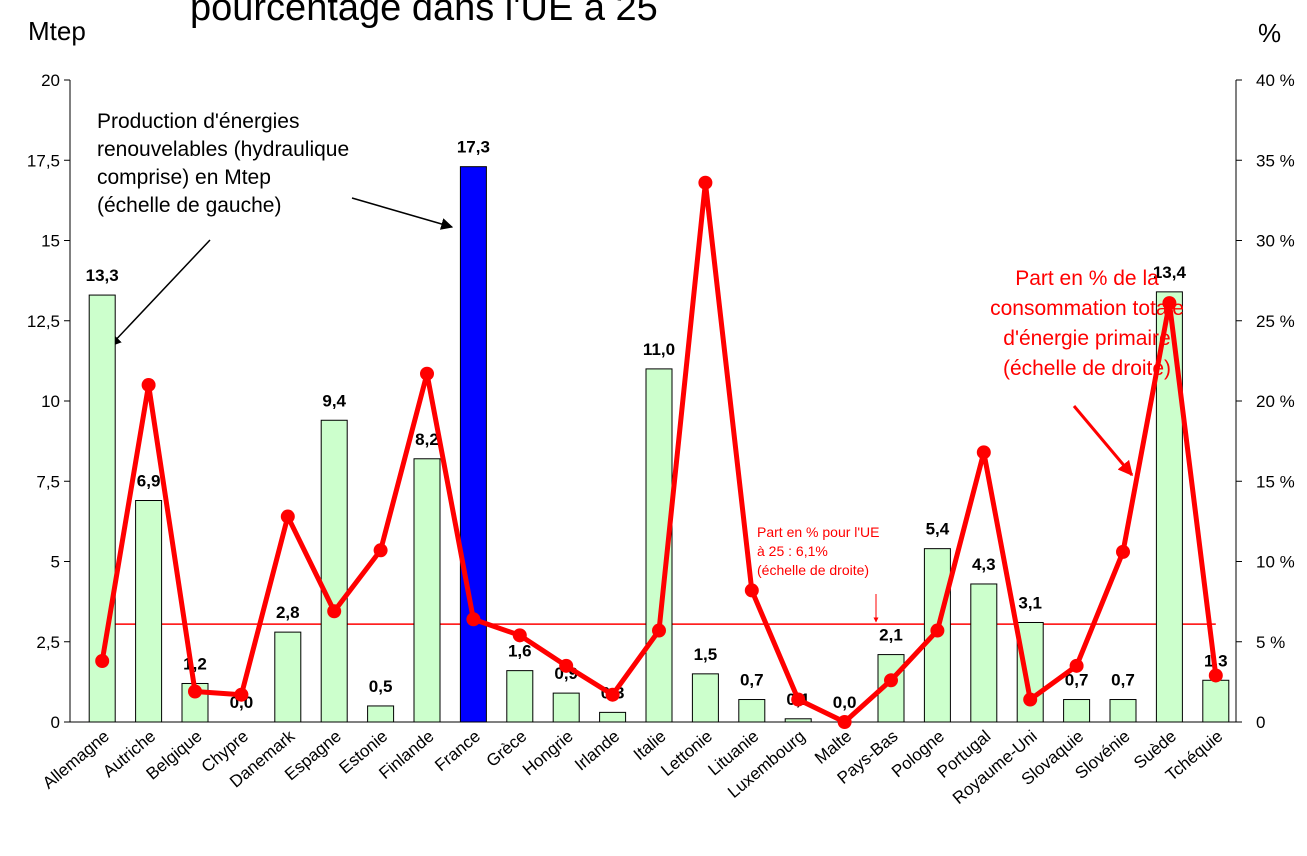 Image resolution: width=1307 pixels, height=856 pixels. What do you see at coordinates (686, 753) in the screenshot?
I see `x-tick-label: Lettonie` at bounding box center [686, 753].